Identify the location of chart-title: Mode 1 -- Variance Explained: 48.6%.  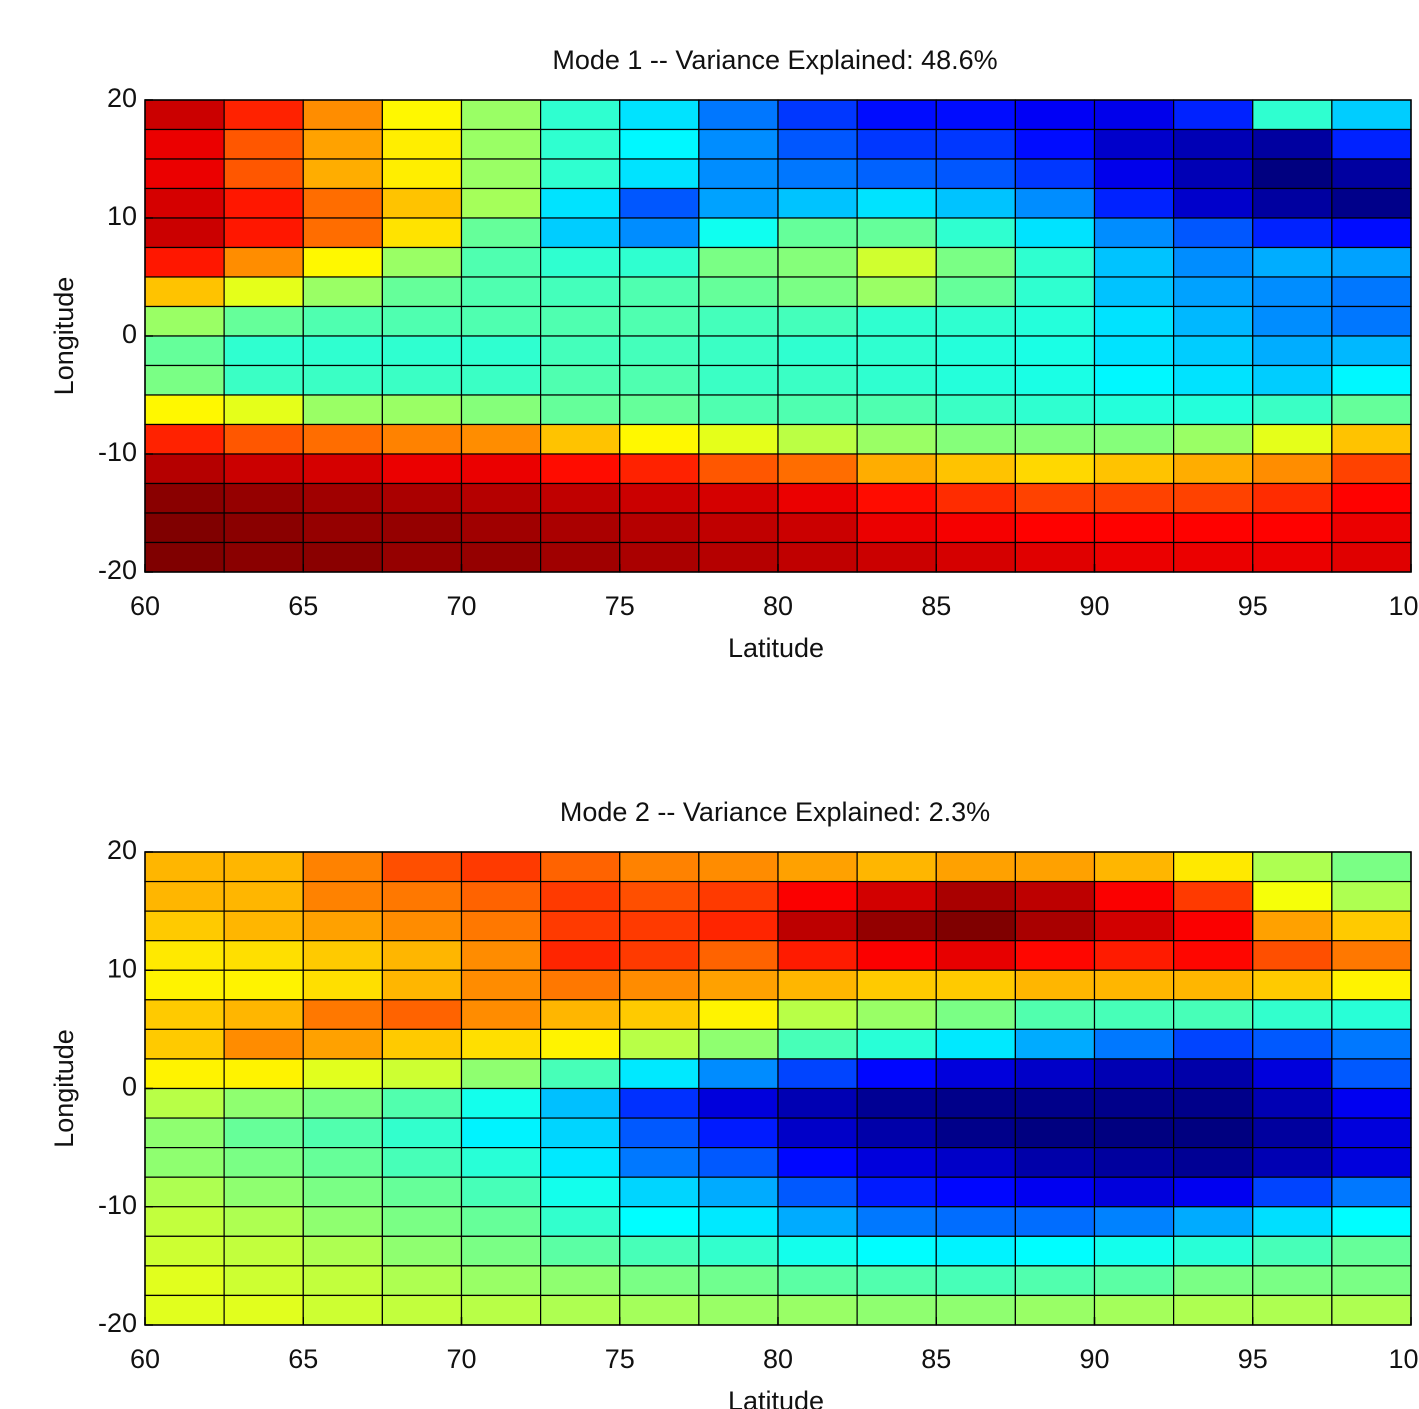
(774, 60).